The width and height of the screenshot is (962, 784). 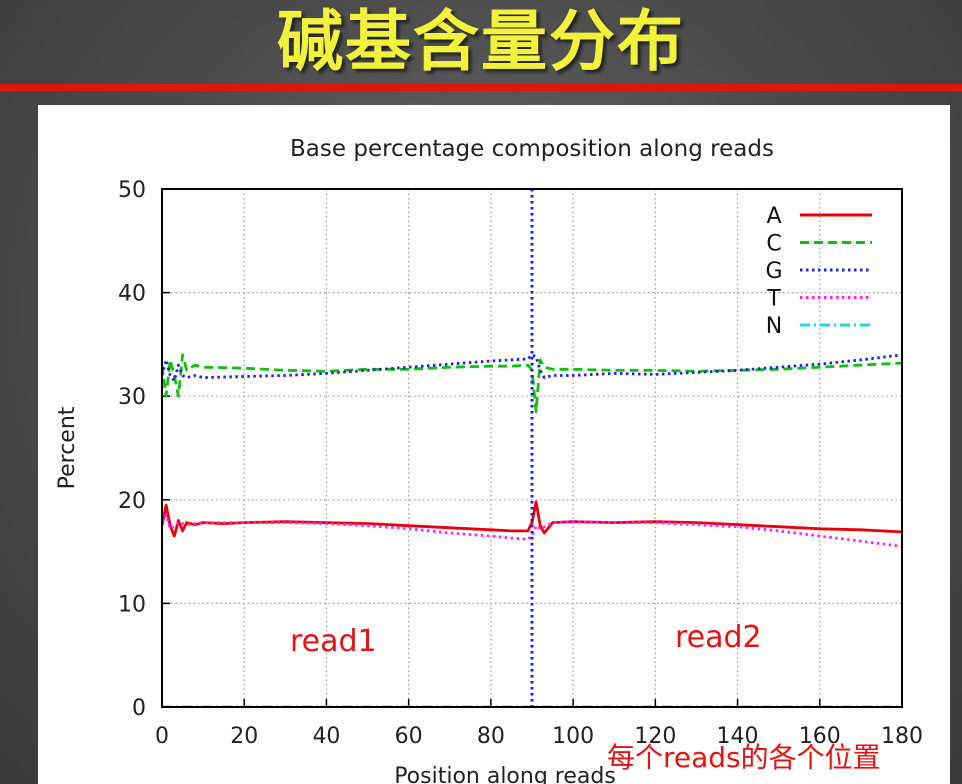 What do you see at coordinates (738, 736) in the screenshot?
I see `x-tick-label: 140` at bounding box center [738, 736].